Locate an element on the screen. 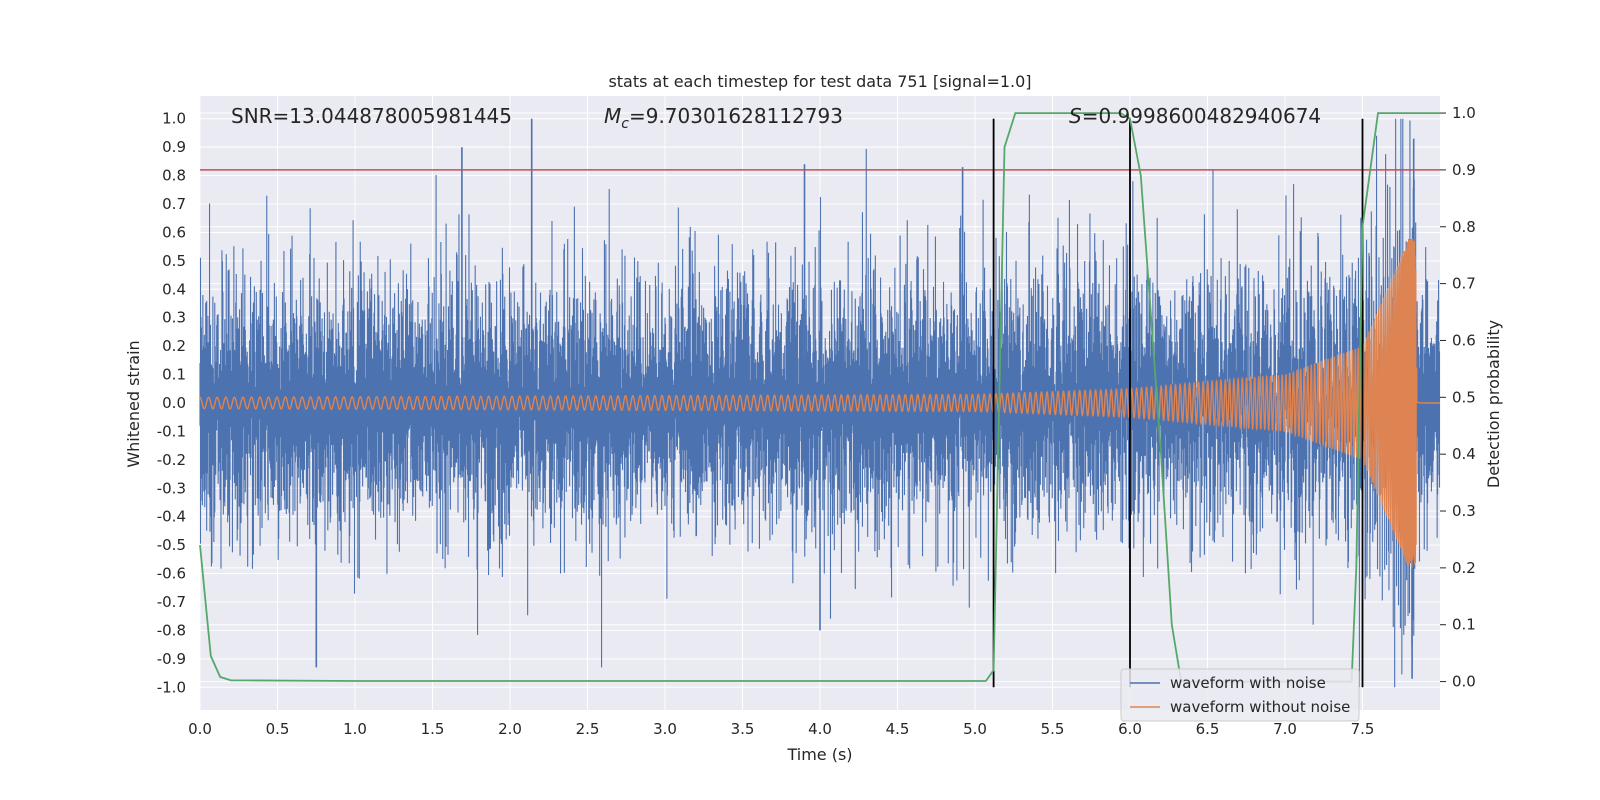 Image resolution: width=1600 pixels, height=800 pixels. y-tick-label: 0.7 is located at coordinates (174, 204).